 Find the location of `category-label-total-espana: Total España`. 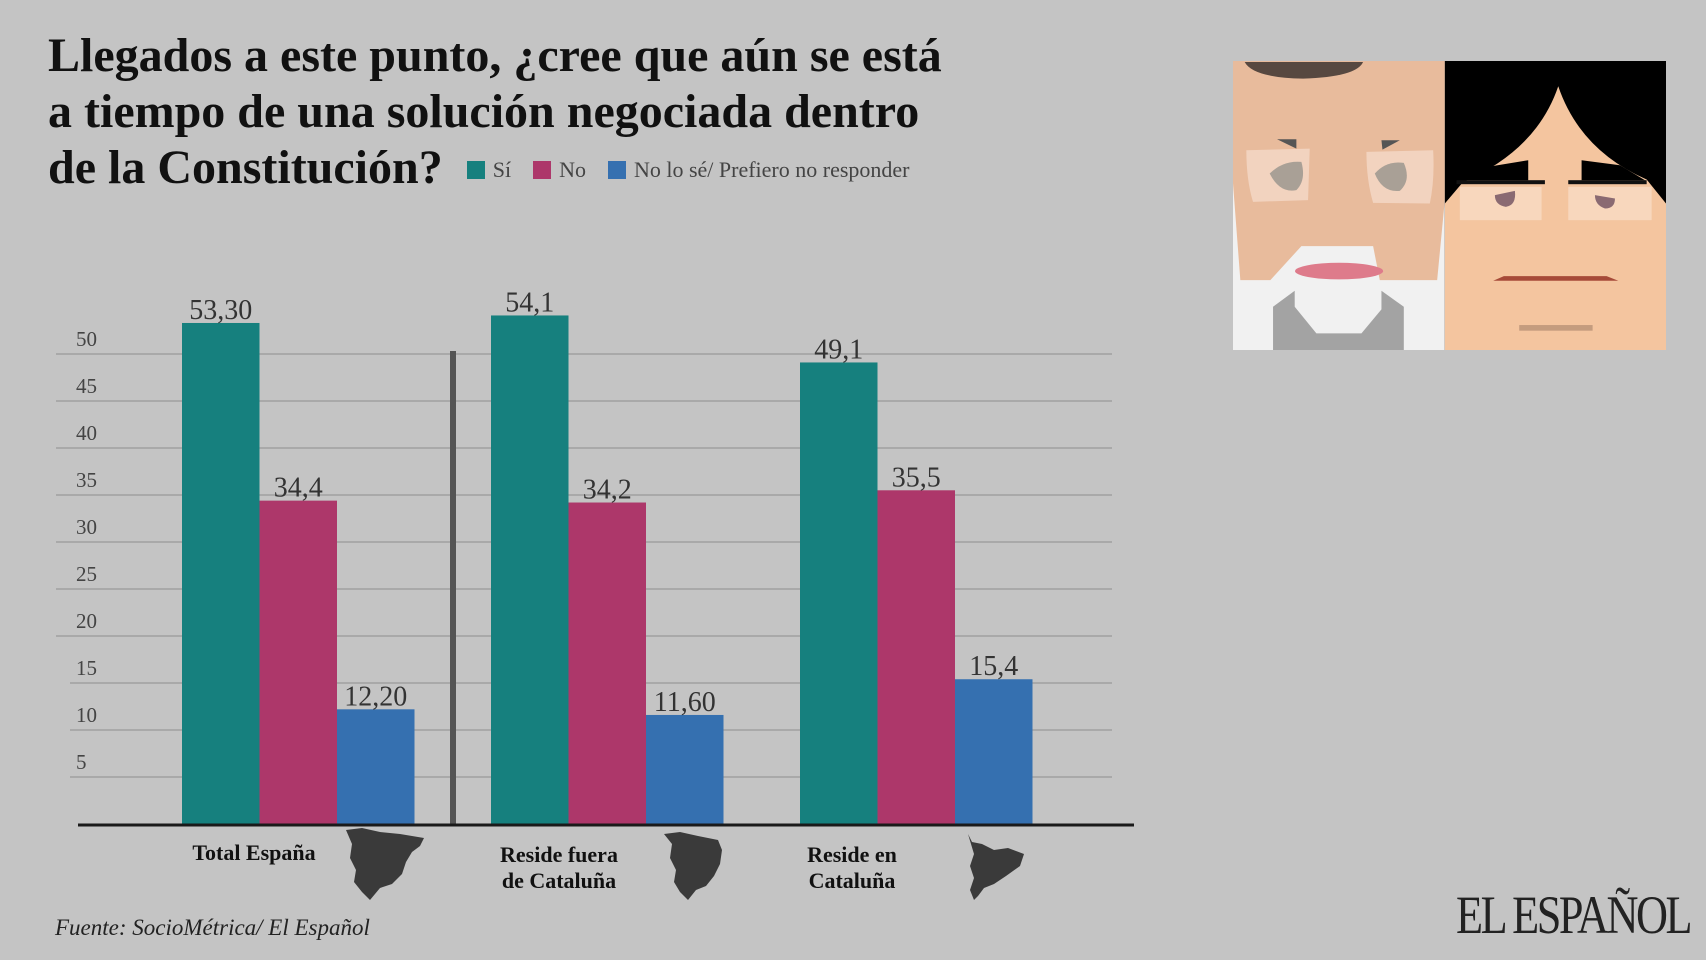

category-label-total-espana: Total España is located at coordinates (254, 853).